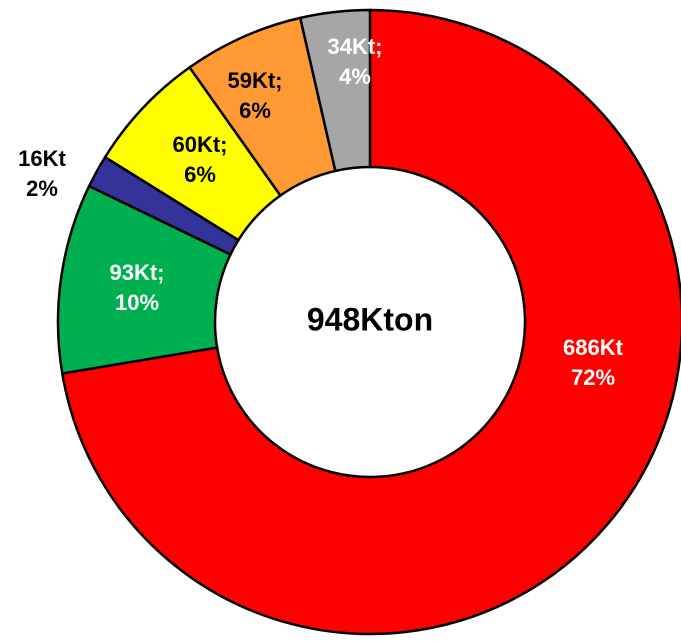 This screenshot has width=681, height=641. I want to click on data-label-line: 10%, so click(137, 302).